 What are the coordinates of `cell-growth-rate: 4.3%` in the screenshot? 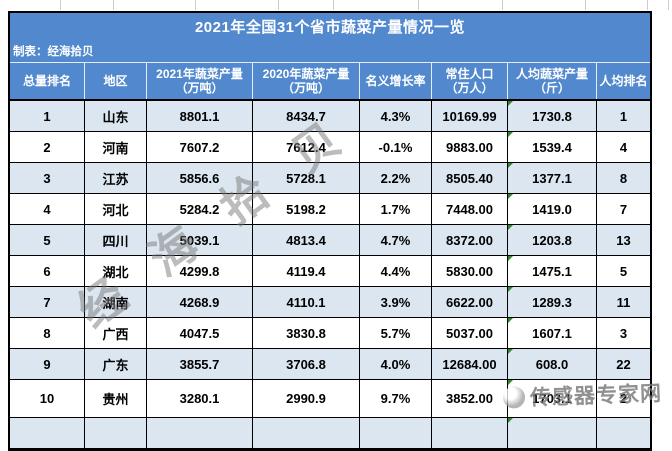 It's located at (396, 116).